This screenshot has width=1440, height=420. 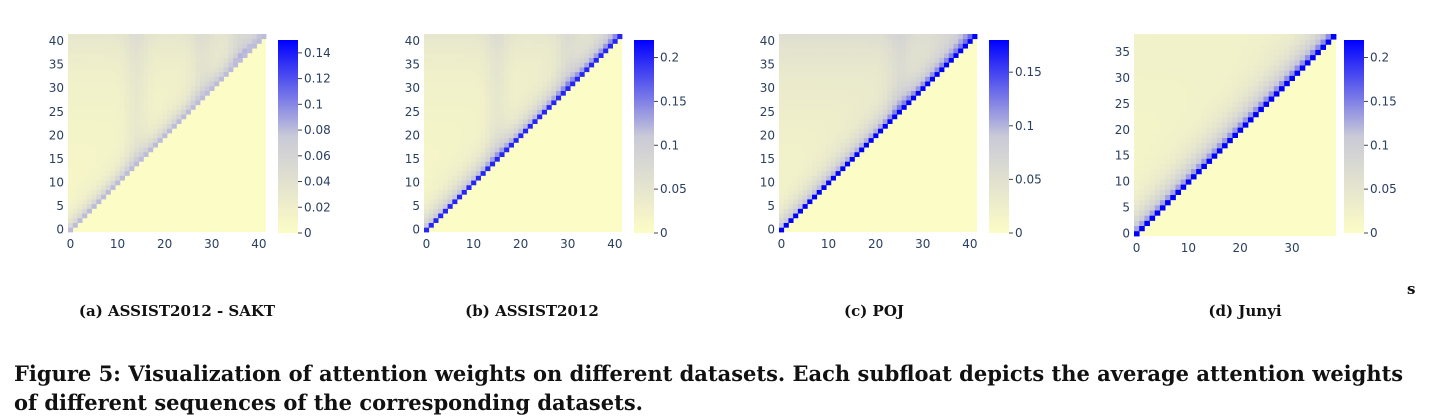 I want to click on y-tick-label: 35, so click(x=767, y=65).